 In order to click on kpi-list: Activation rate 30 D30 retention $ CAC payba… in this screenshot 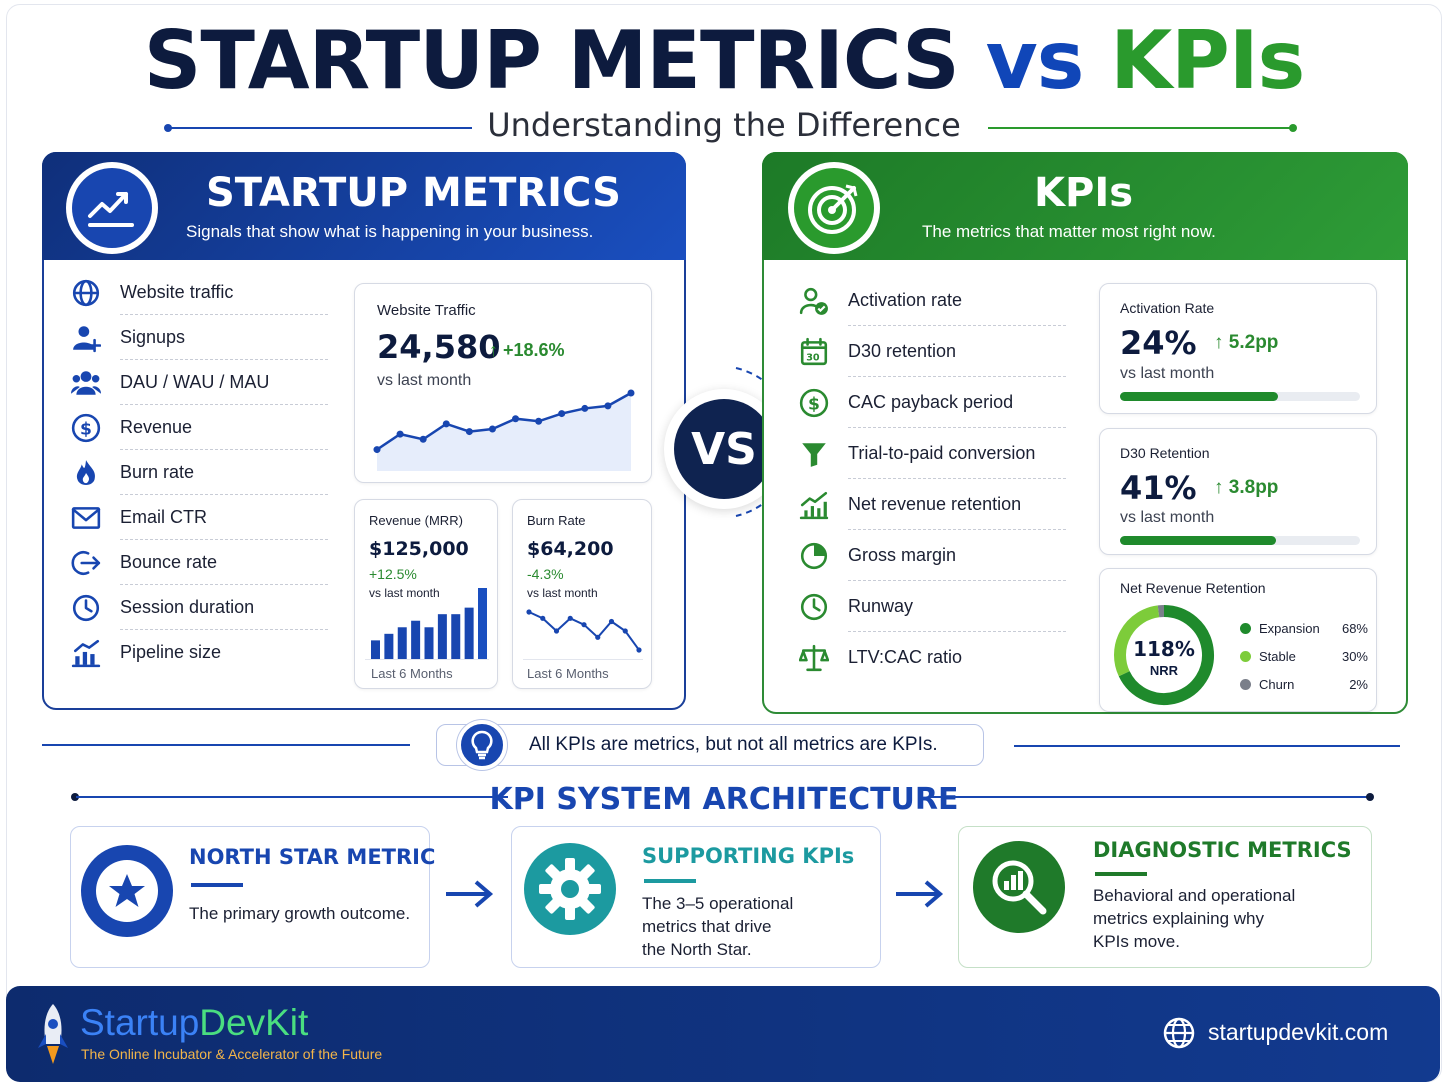, I will do `click(930, 479)`.